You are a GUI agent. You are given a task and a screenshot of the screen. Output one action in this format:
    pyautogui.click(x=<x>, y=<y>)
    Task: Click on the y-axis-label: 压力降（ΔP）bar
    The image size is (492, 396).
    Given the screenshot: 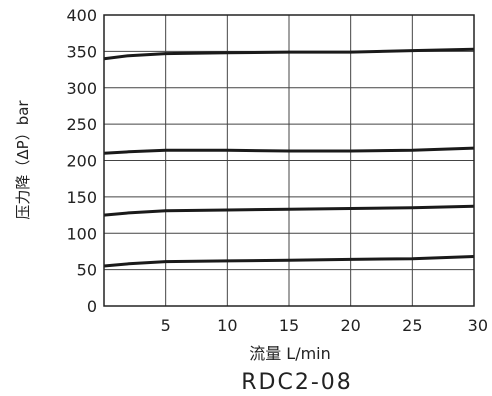 What is the action you would take?
    pyautogui.click(x=23, y=160)
    